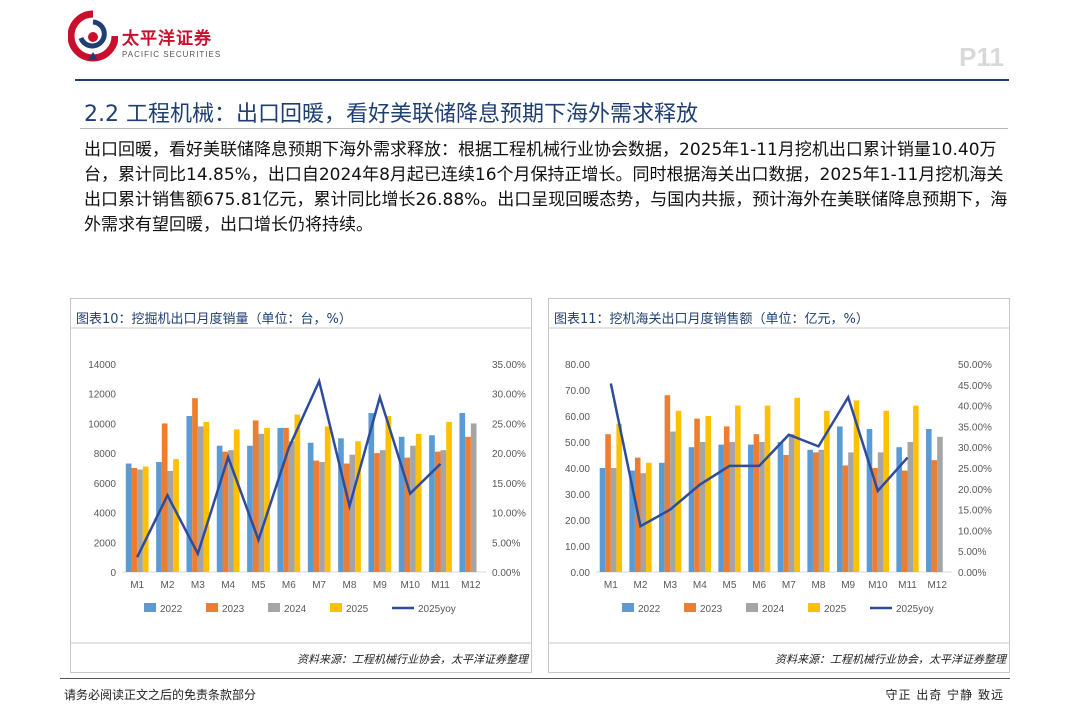  What do you see at coordinates (581, 573) in the screenshot?
I see `y-left-tick-label: 0.00` at bounding box center [581, 573].